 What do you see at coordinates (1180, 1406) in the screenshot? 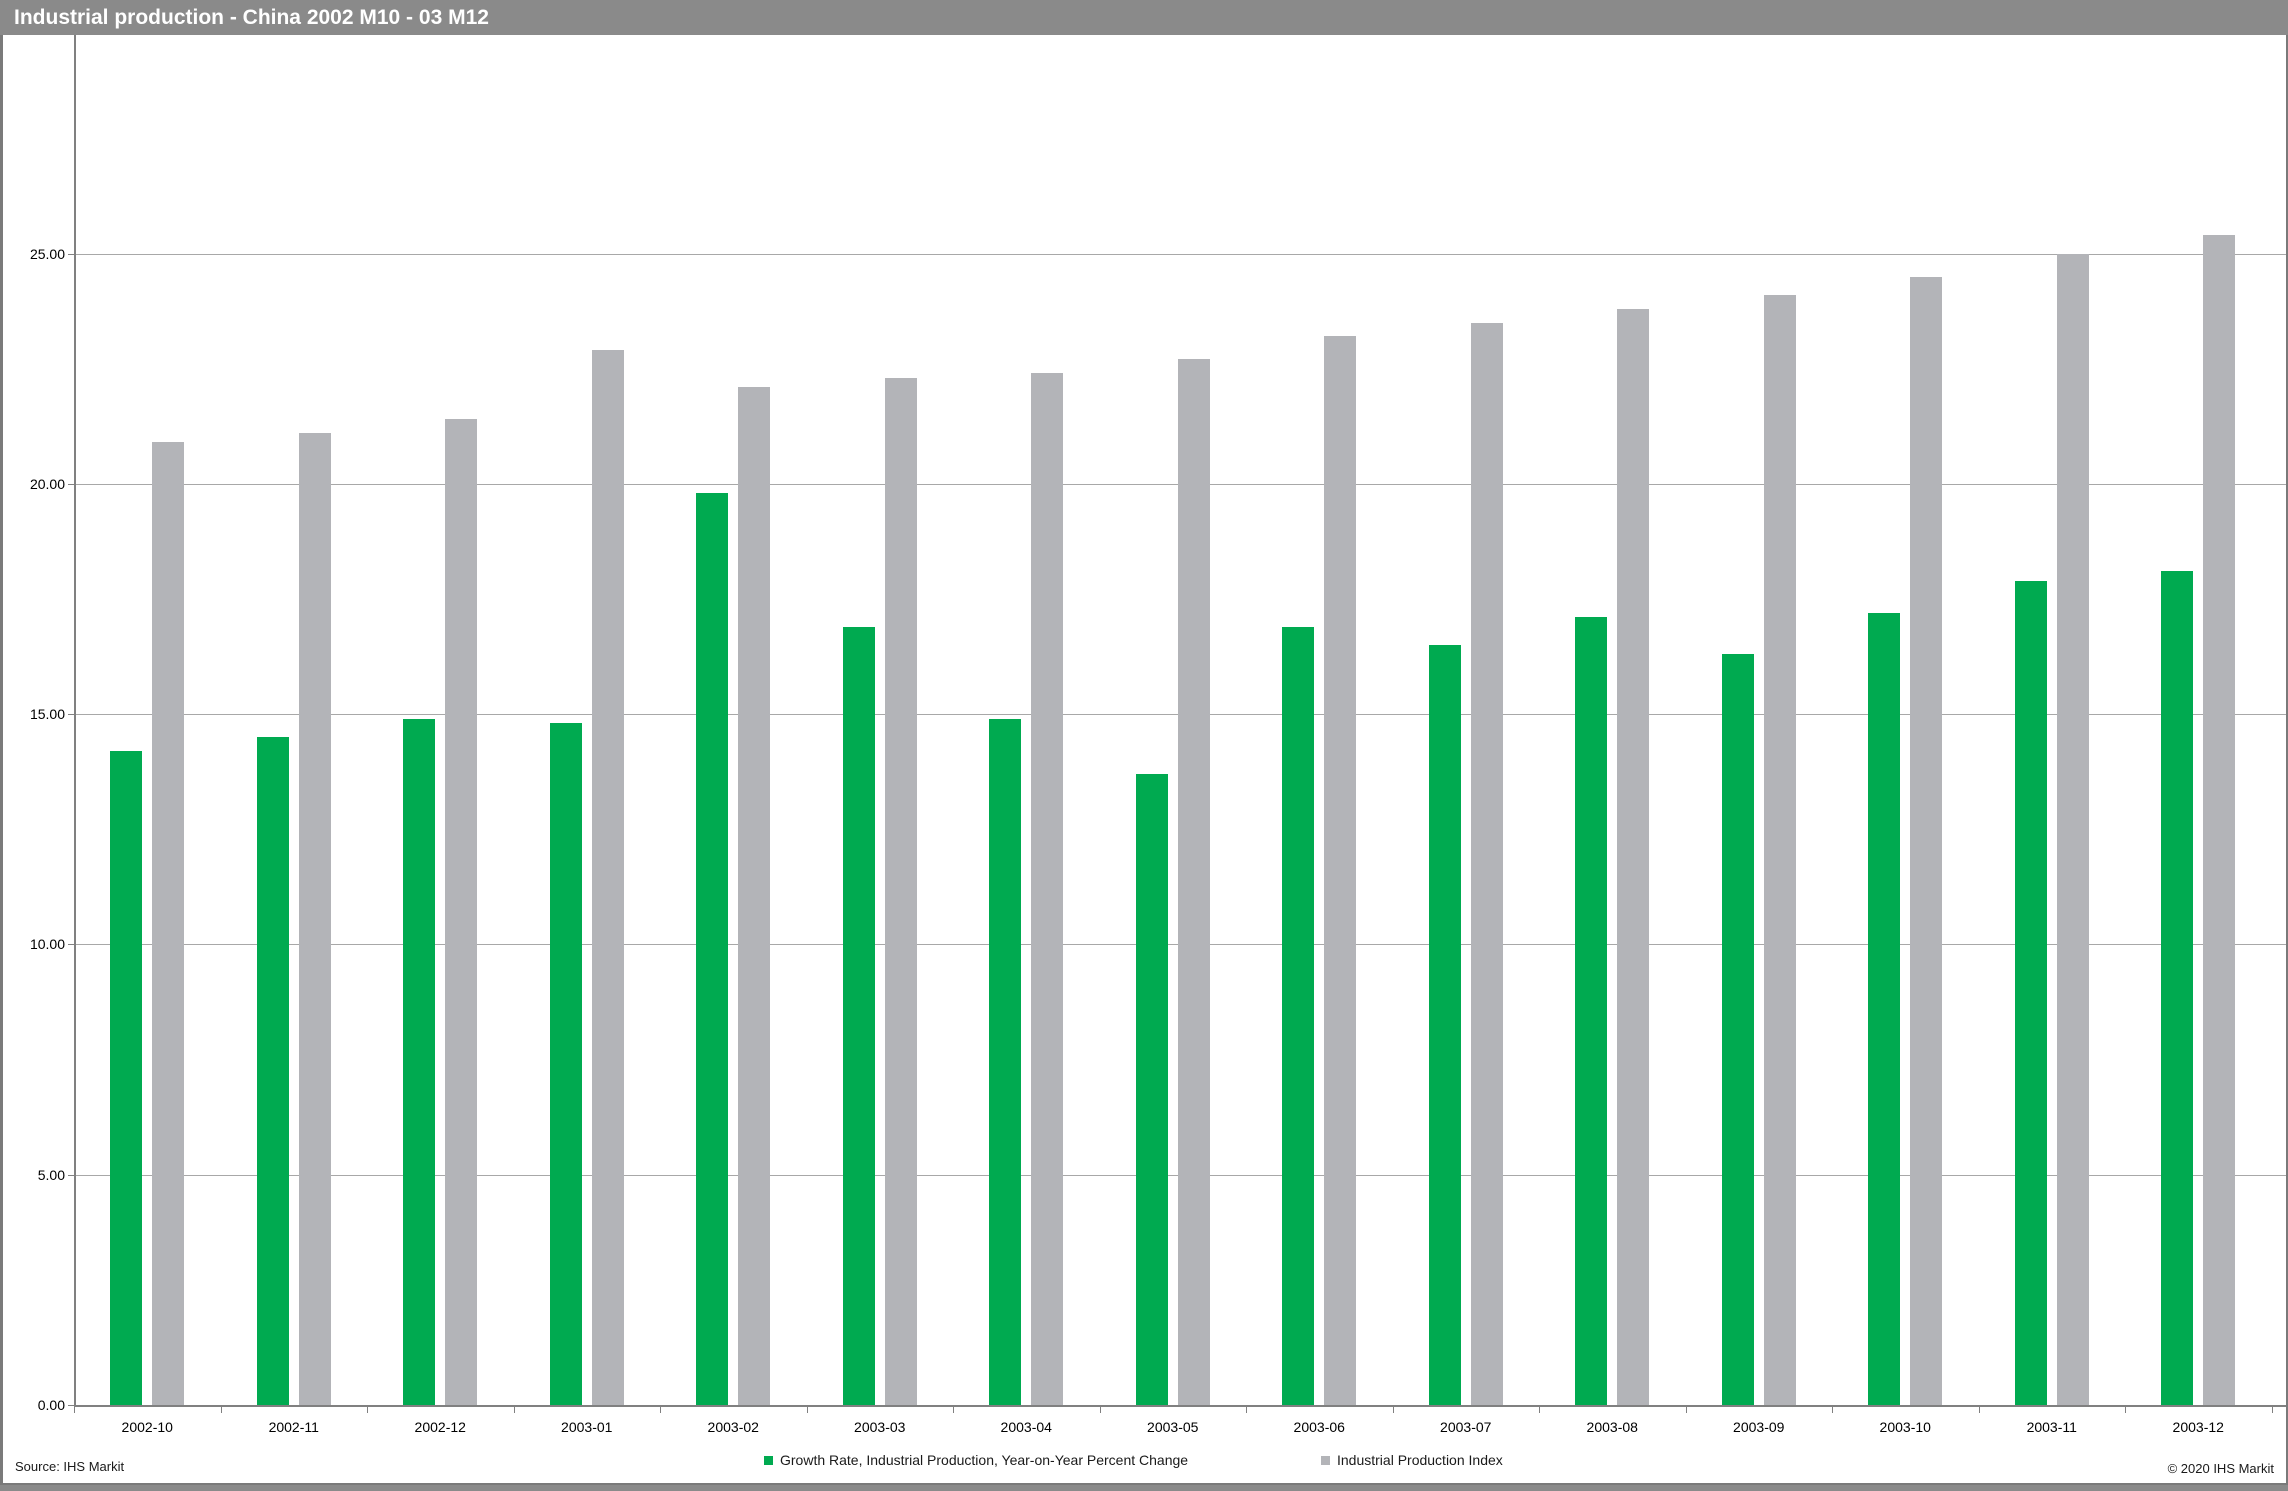
I see `x-axis-line` at bounding box center [1180, 1406].